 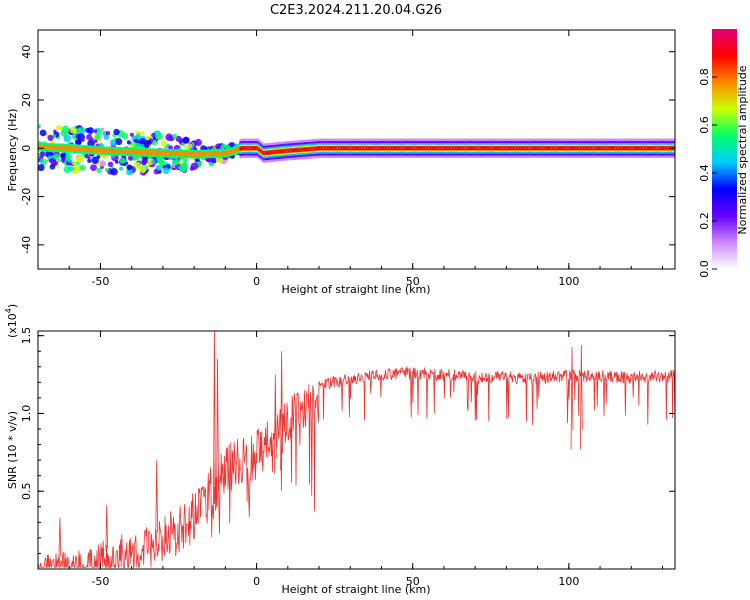 What do you see at coordinates (356, 10) in the screenshot?
I see `figure-title: C2E3.2024.211.20.04.G26` at bounding box center [356, 10].